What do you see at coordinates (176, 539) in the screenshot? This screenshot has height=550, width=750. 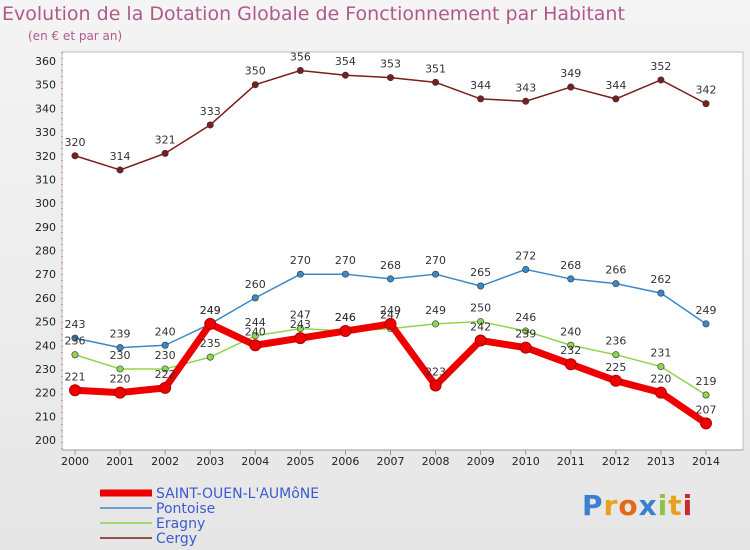 I see `legend-label: Cergy` at bounding box center [176, 539].